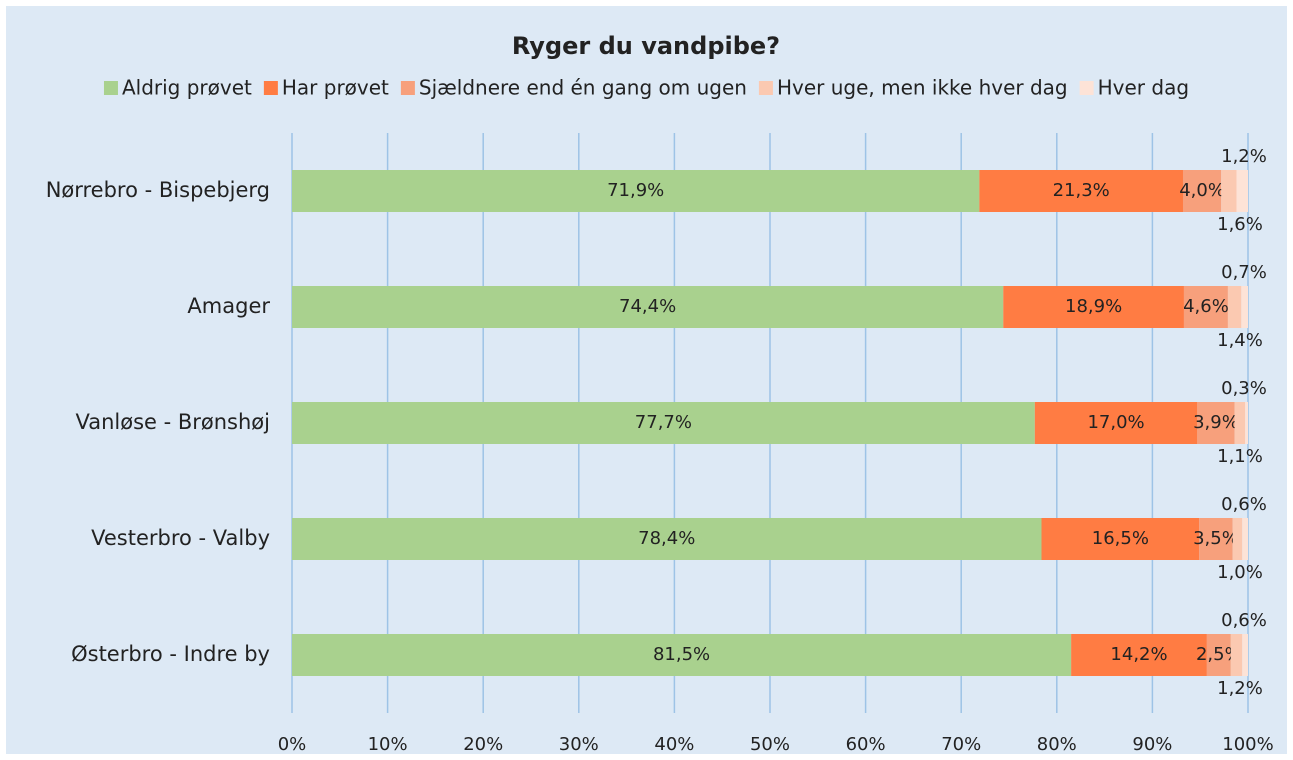 The image size is (1293, 760). Describe the element at coordinates (674, 744) in the screenshot. I see `x-tick-label: 40%` at that location.